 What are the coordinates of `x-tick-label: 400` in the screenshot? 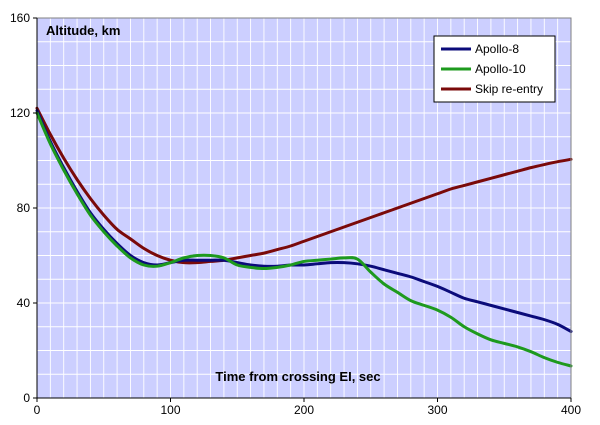 It's located at (571, 410).